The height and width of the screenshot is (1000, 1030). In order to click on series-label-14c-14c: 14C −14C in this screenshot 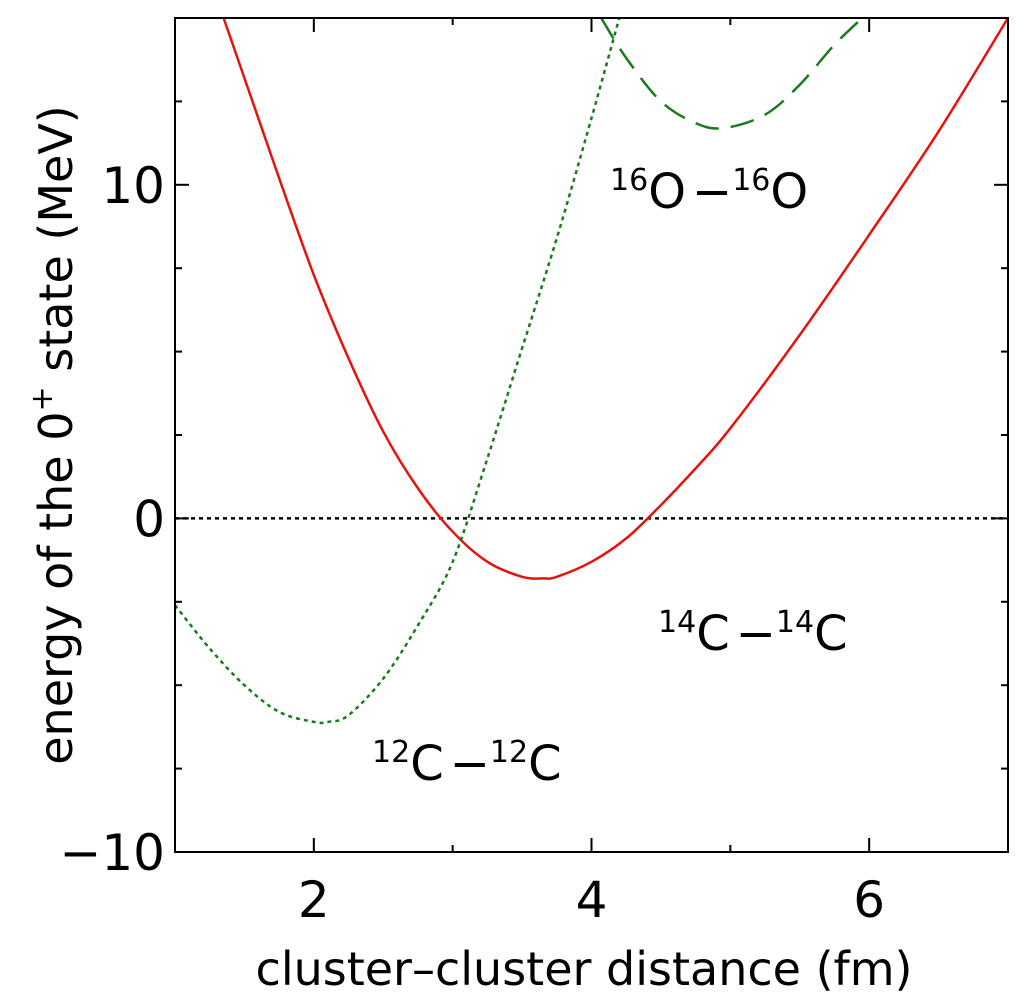, I will do `click(753, 633)`.